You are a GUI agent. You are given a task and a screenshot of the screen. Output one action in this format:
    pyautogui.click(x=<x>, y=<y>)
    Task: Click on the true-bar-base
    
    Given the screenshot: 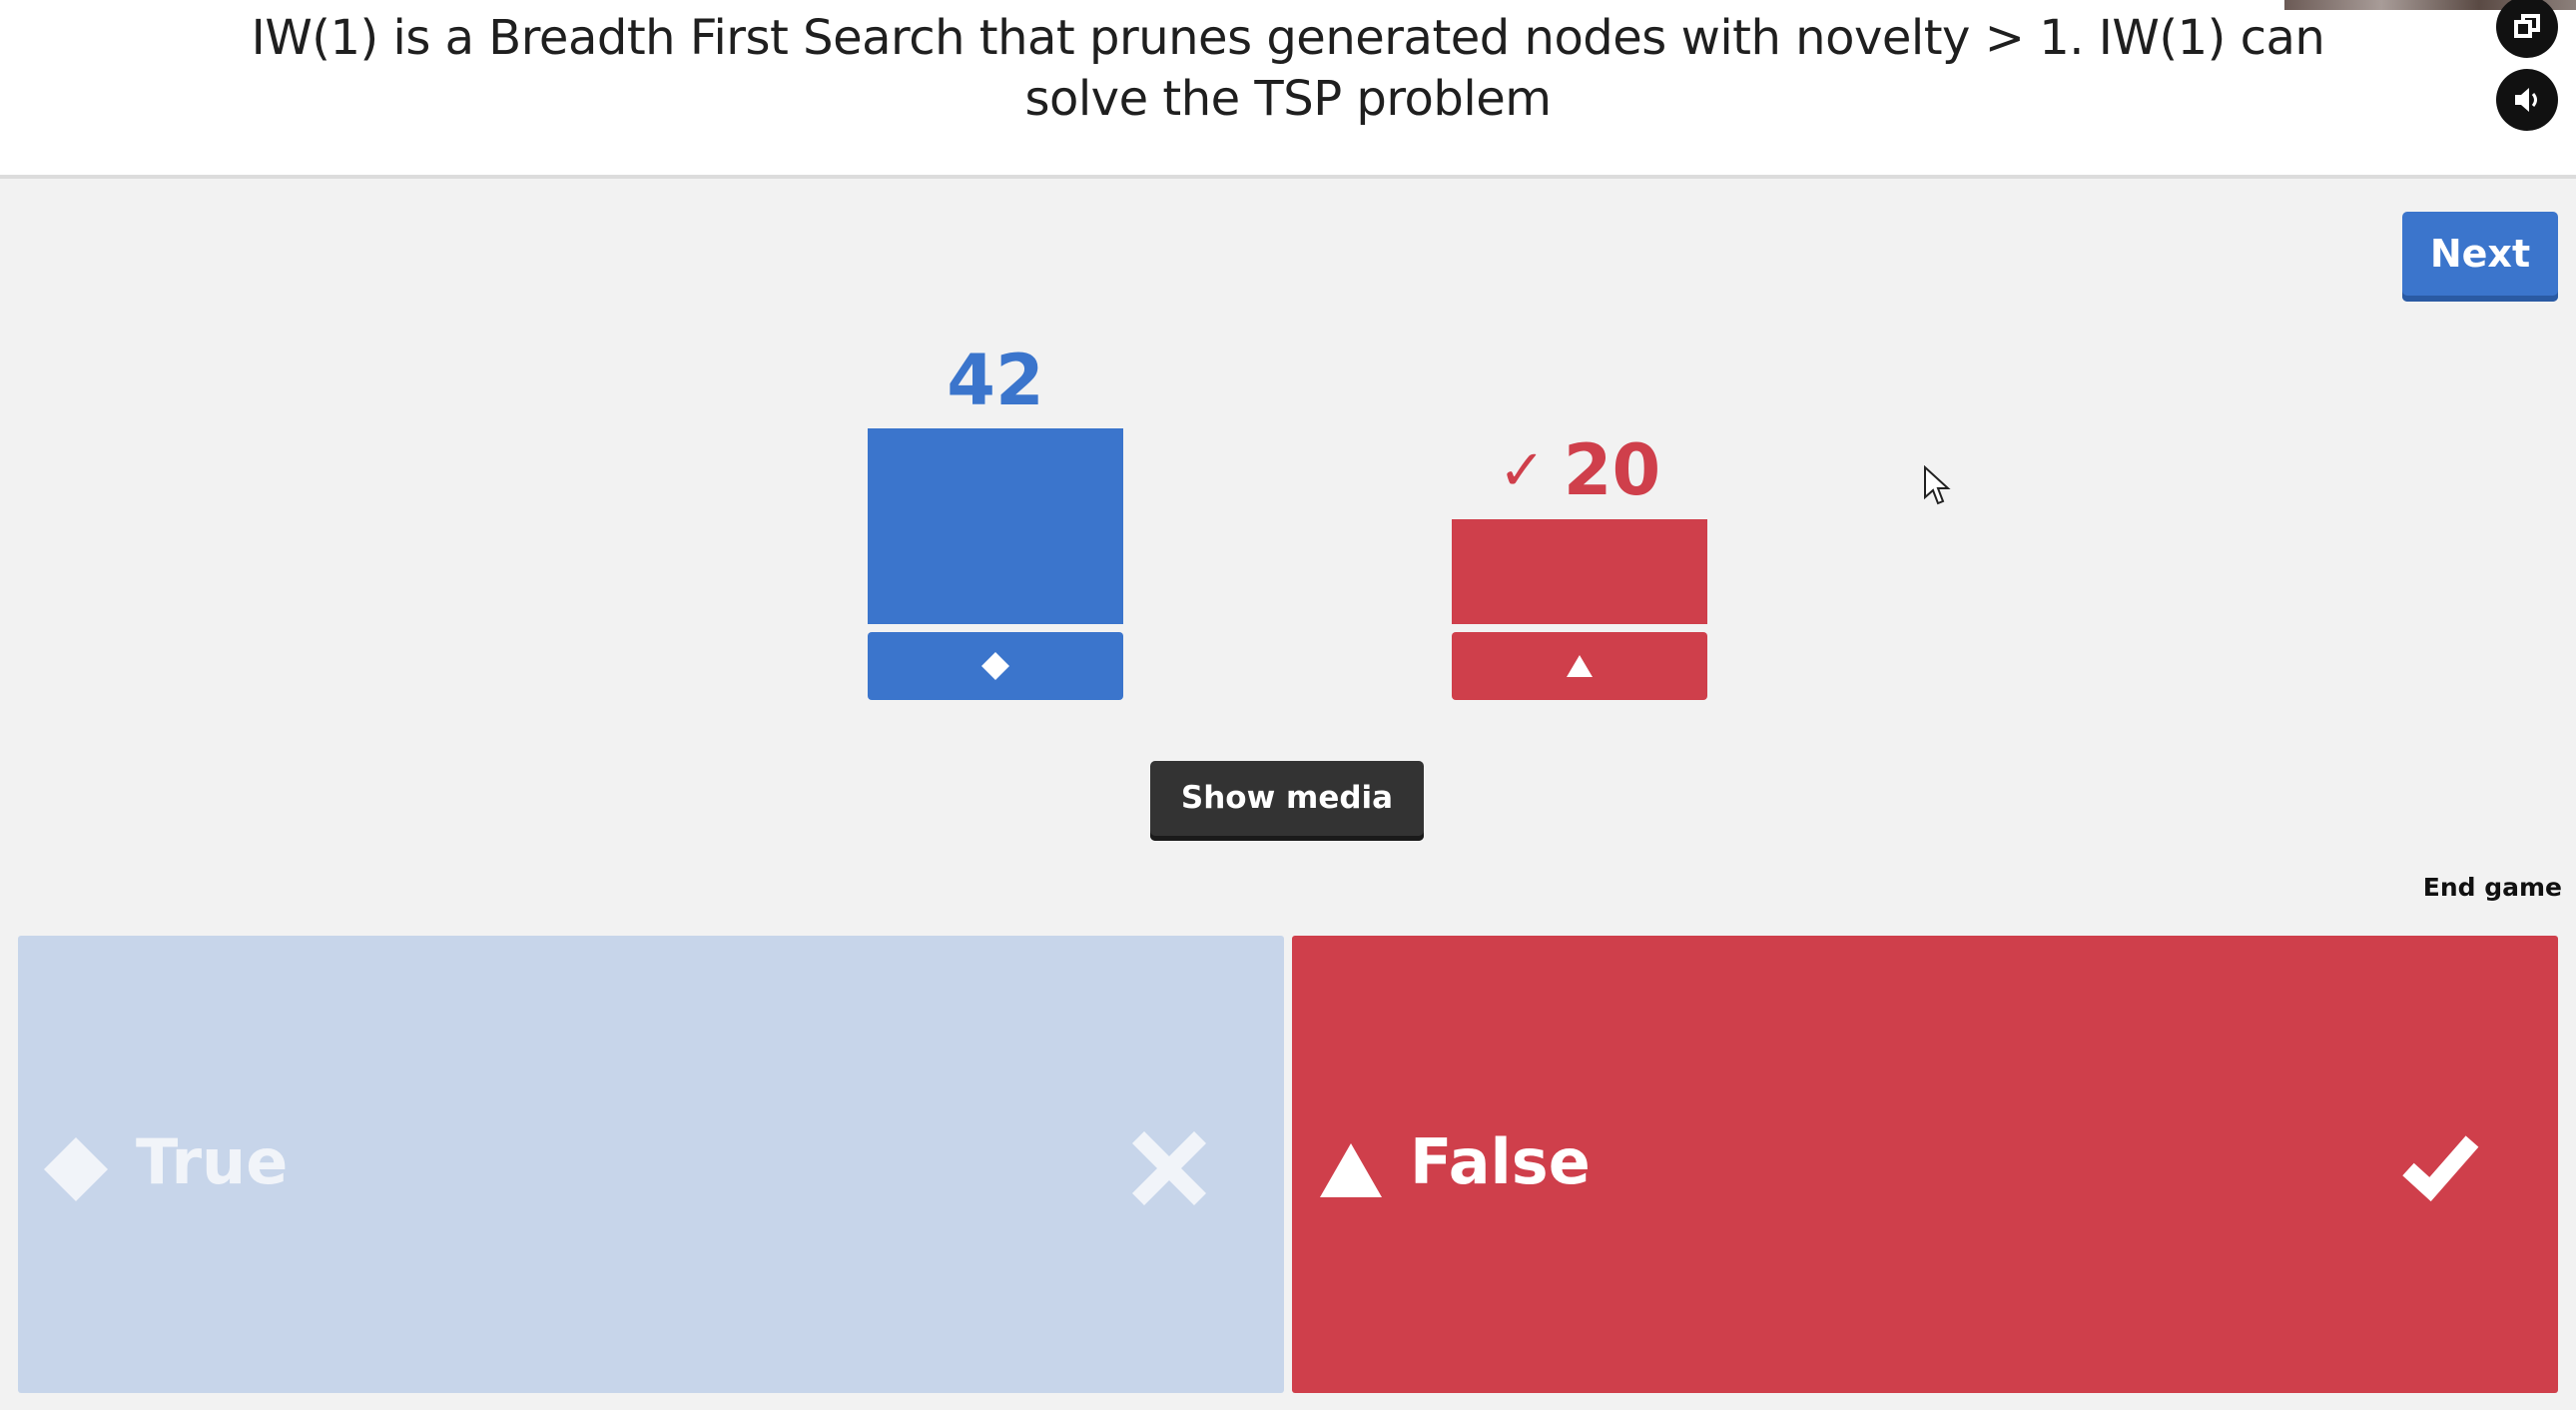 What is the action you would take?
    pyautogui.click(x=995, y=666)
    